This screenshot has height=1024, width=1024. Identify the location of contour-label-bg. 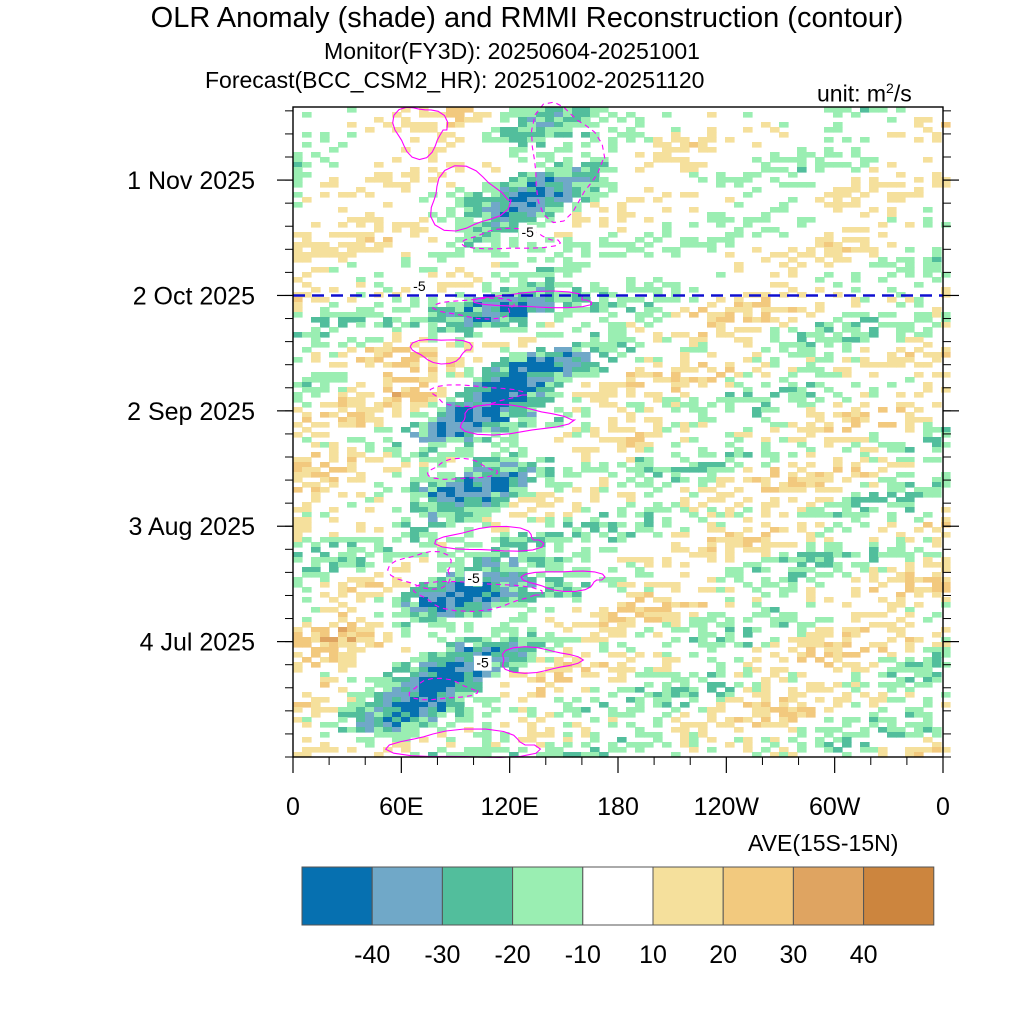
(473, 579).